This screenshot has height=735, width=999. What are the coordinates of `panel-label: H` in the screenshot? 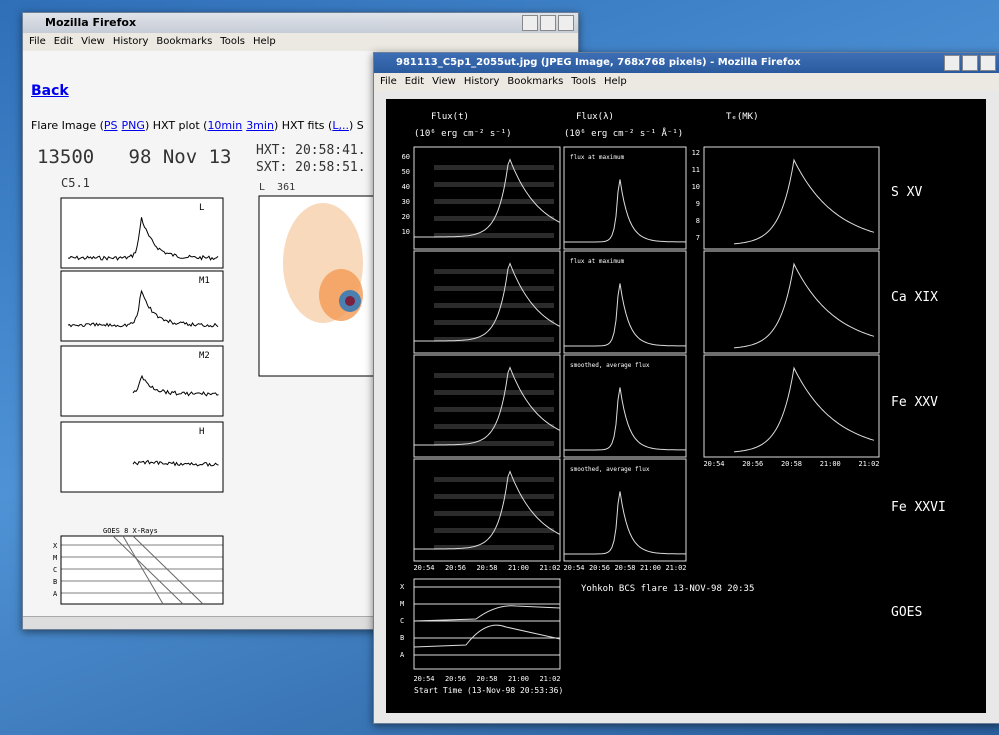 It's located at (201, 432).